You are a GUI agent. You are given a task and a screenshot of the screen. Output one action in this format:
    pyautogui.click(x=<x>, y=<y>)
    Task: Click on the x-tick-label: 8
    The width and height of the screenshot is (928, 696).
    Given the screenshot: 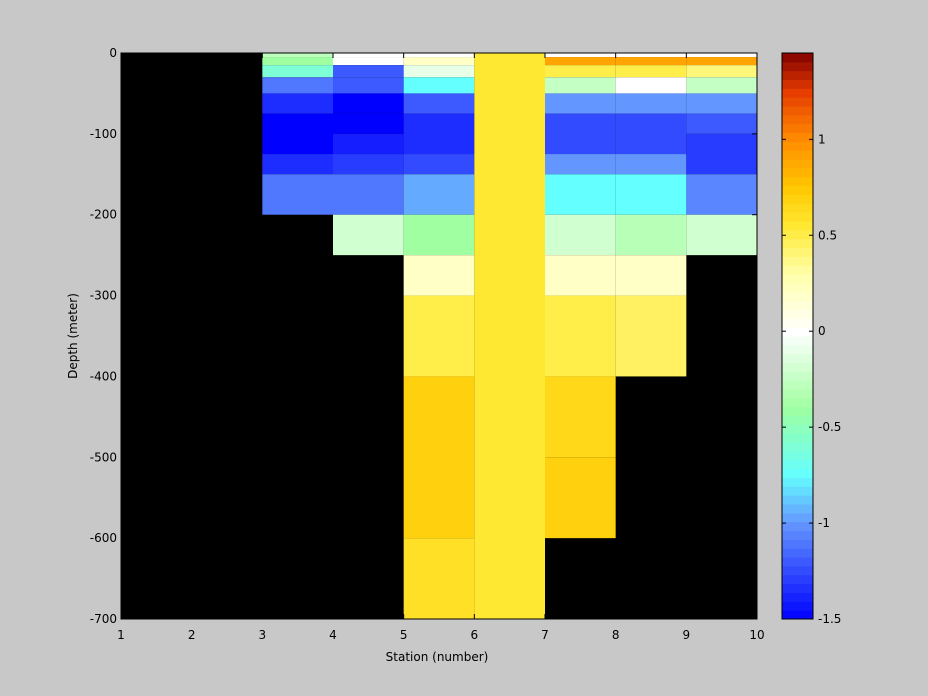 What is the action you would take?
    pyautogui.click(x=616, y=635)
    